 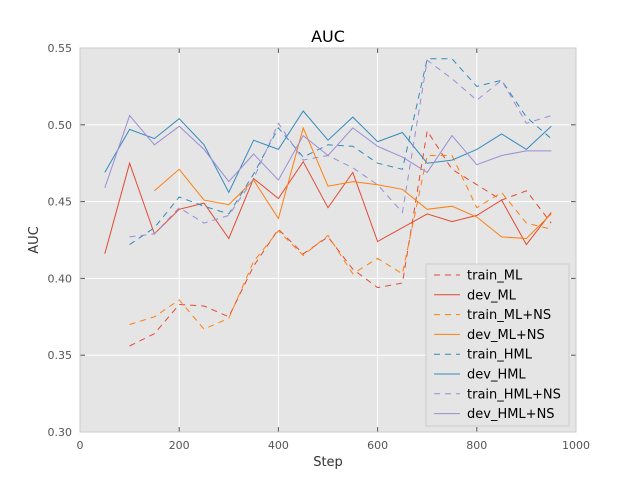 What do you see at coordinates (328, 36) in the screenshot?
I see `chart-title: AUC` at bounding box center [328, 36].